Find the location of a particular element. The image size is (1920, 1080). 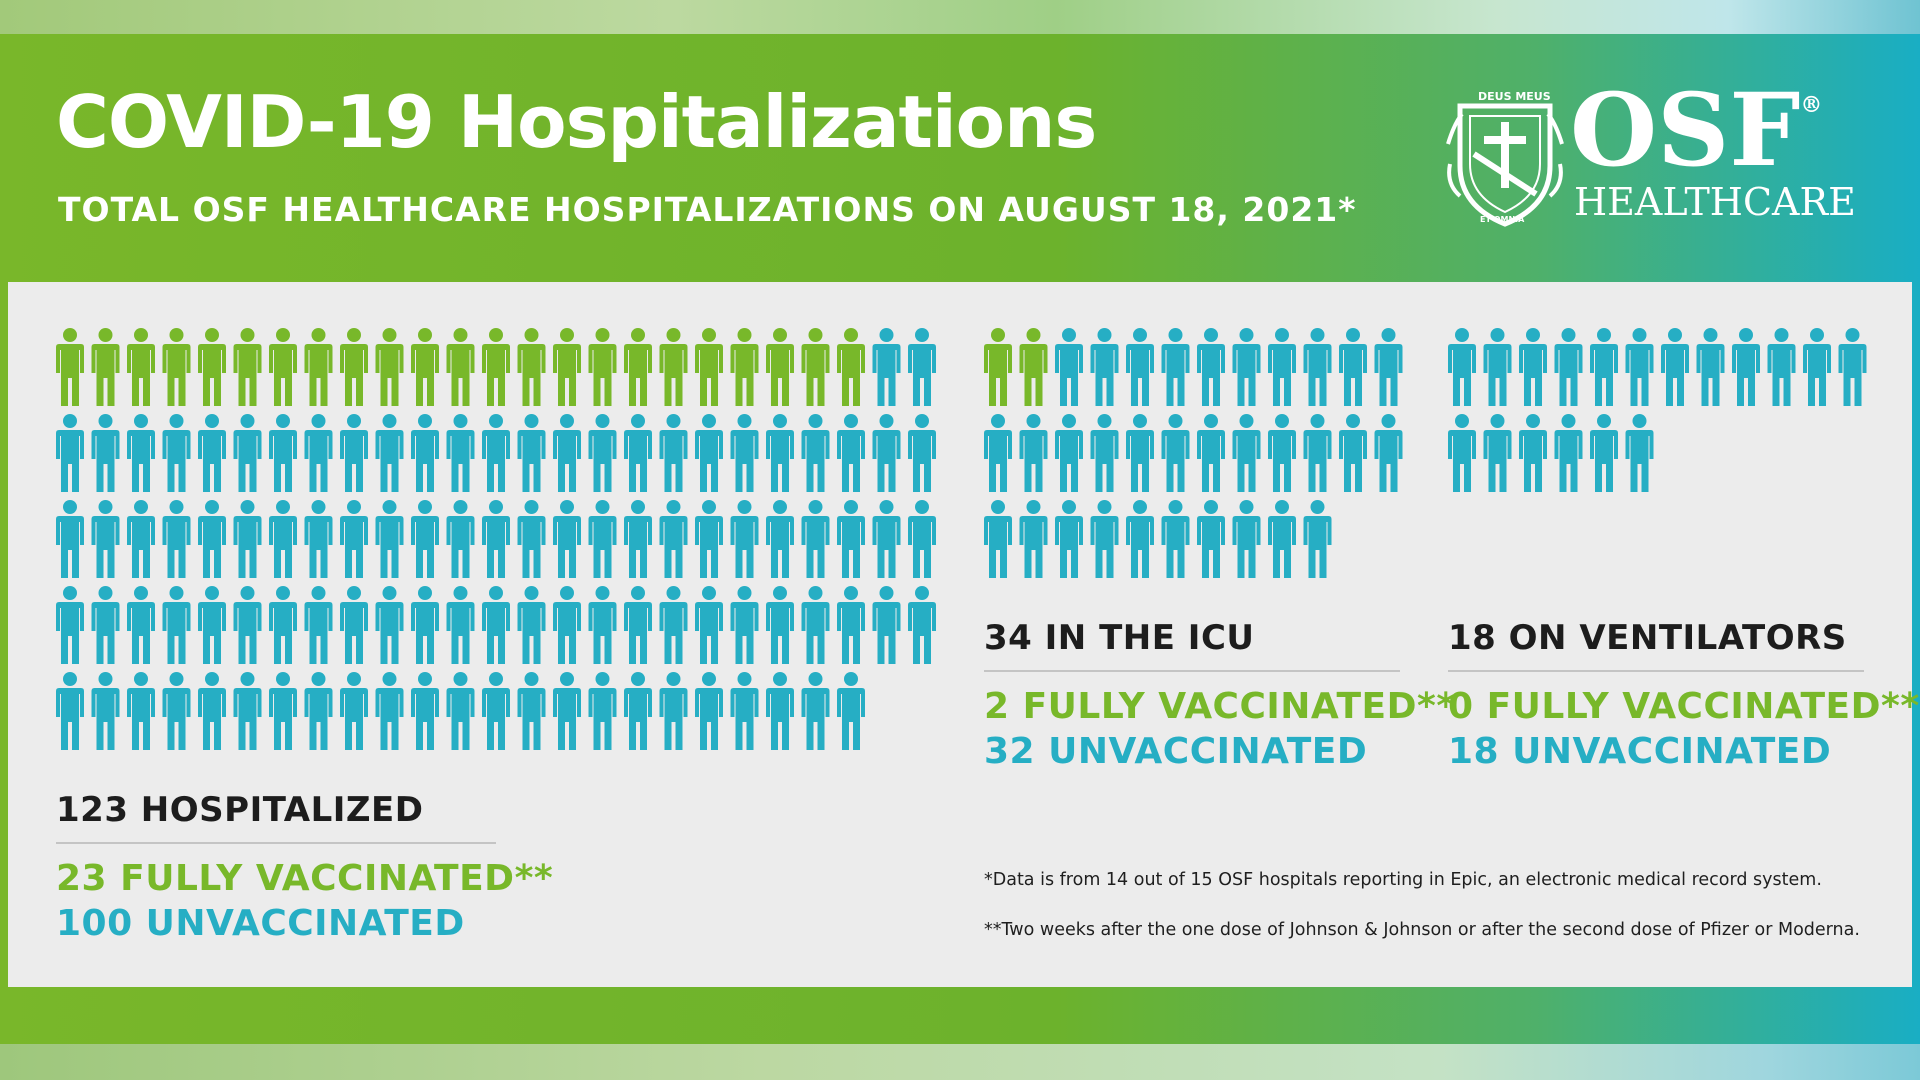

icu-pictogram is located at coordinates (1197, 457).